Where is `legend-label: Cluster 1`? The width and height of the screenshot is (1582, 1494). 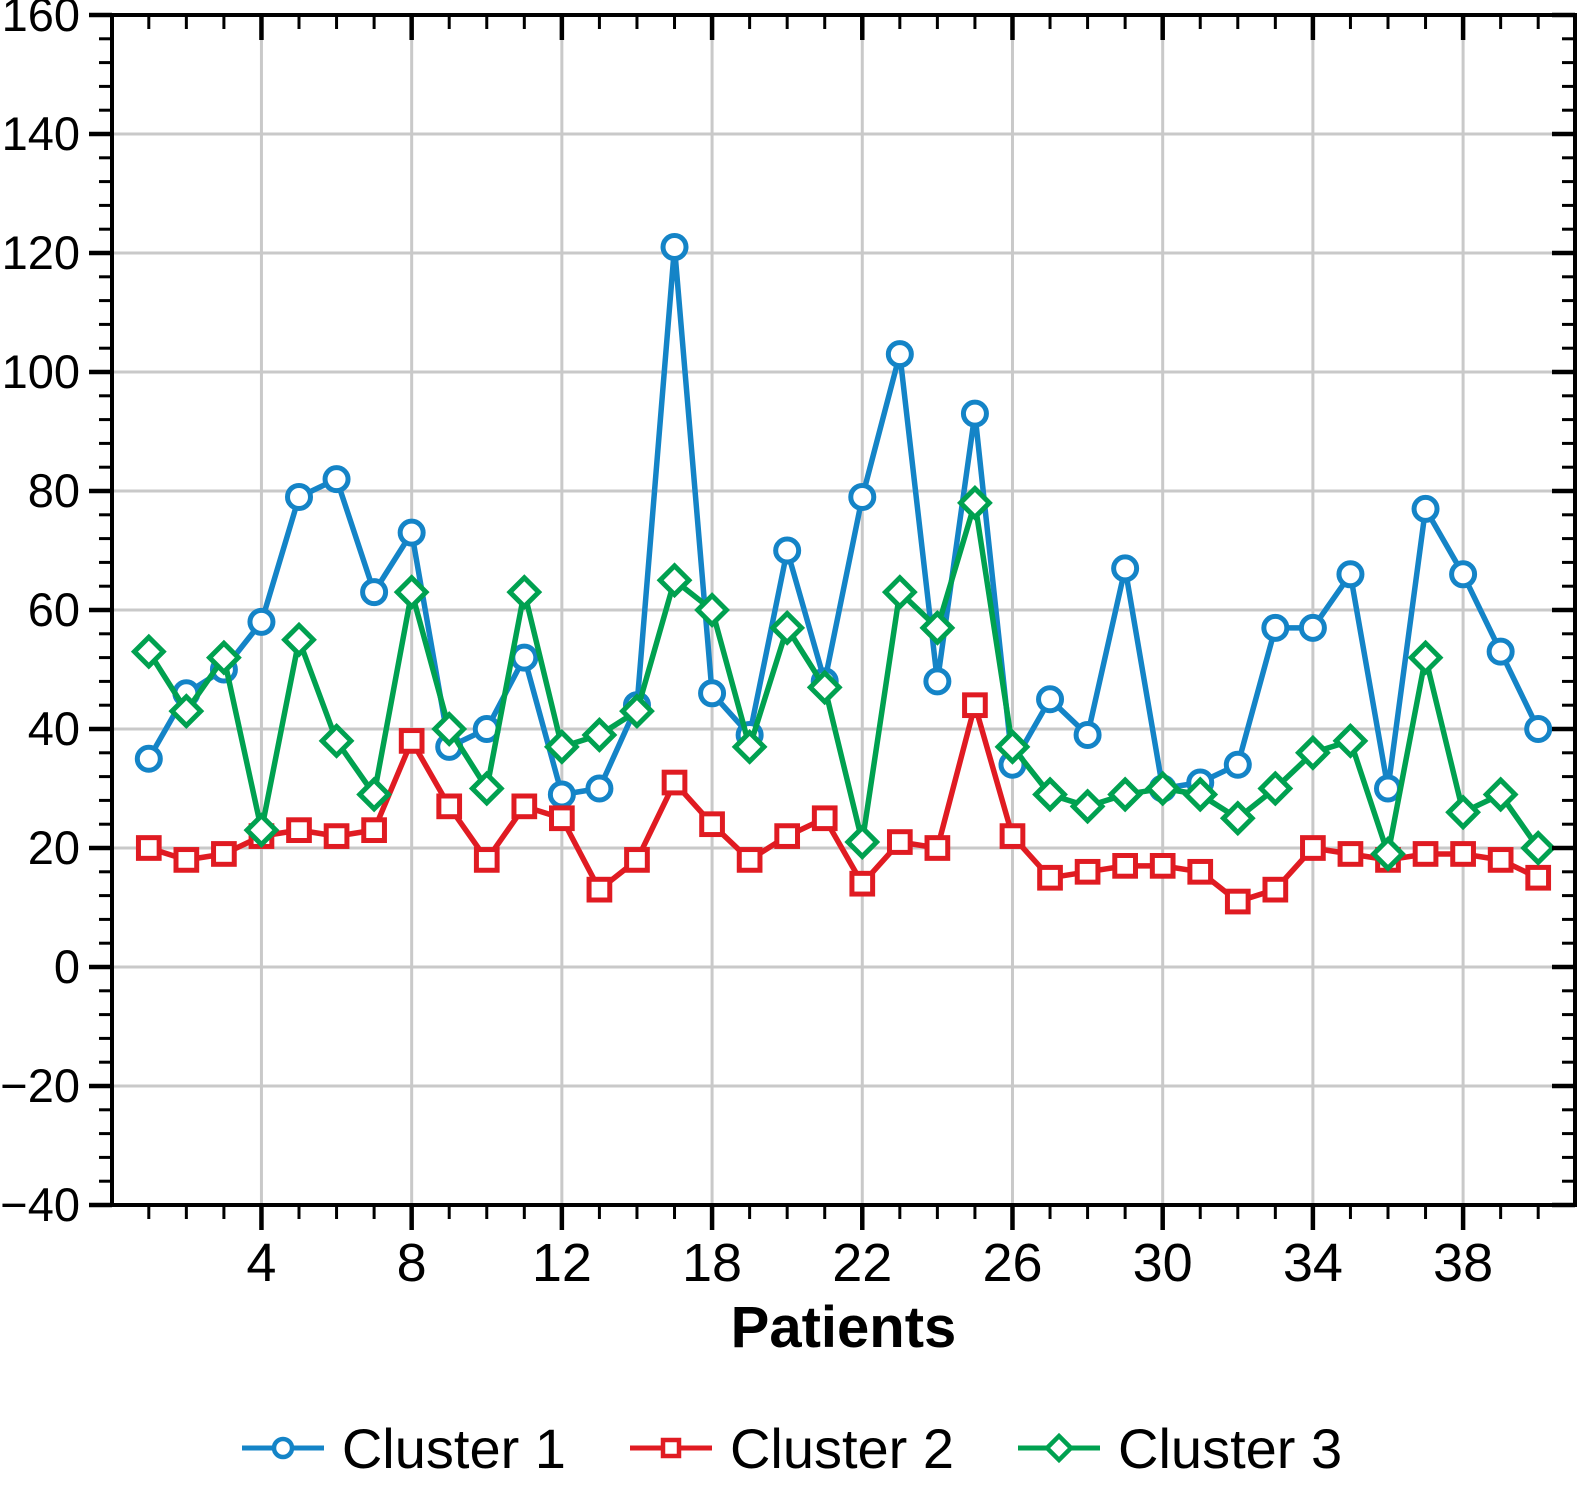
legend-label: Cluster 1 is located at coordinates (453, 1448).